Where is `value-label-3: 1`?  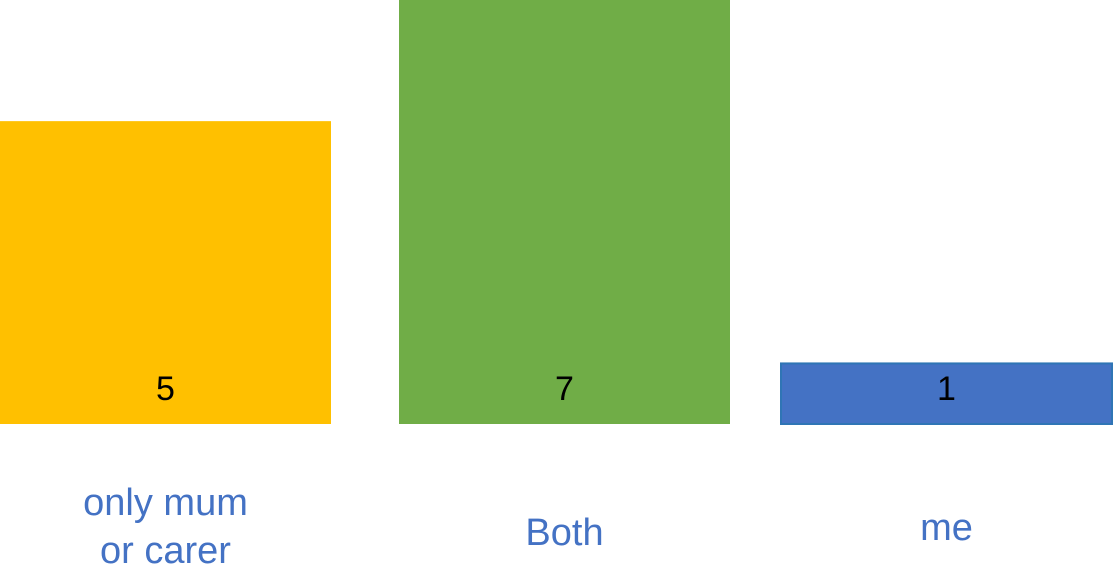 value-label-3: 1 is located at coordinates (946, 389).